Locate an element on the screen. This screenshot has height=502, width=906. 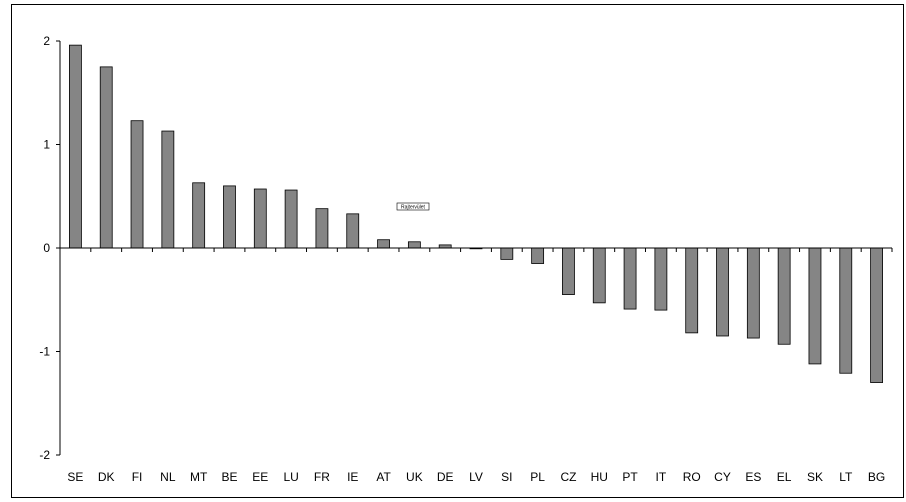
plot-annotation: Rajtervület is located at coordinates (413, 206).